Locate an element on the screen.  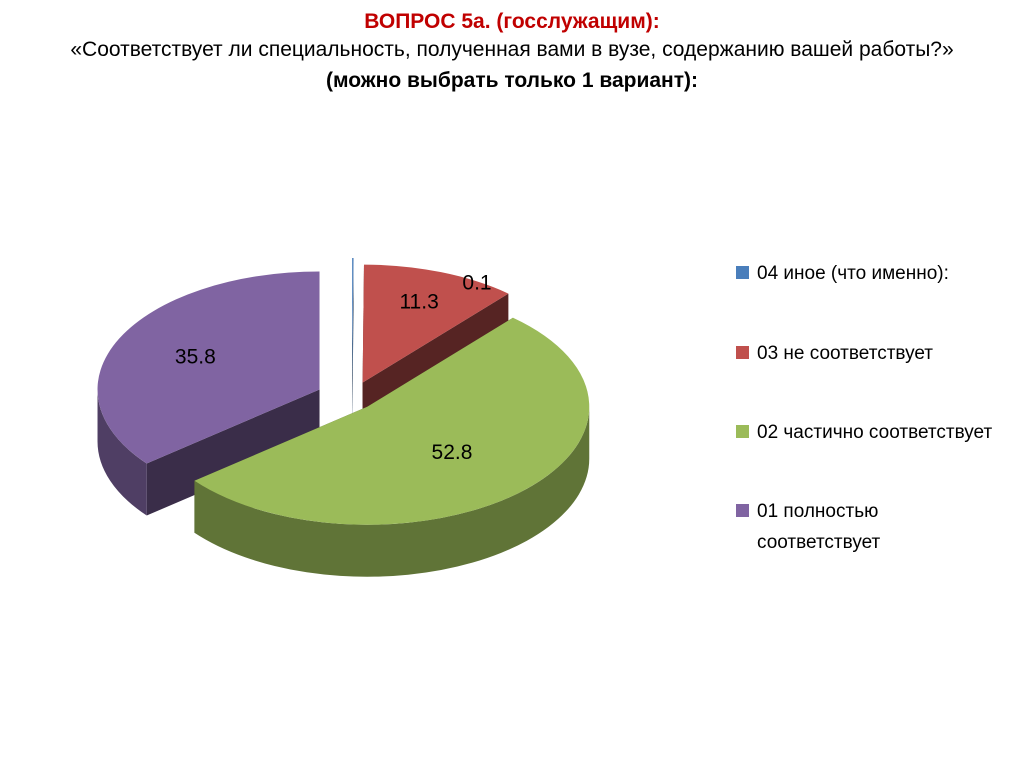
legend-label-01: 01 полностью соответствует is located at coordinates (819, 527).